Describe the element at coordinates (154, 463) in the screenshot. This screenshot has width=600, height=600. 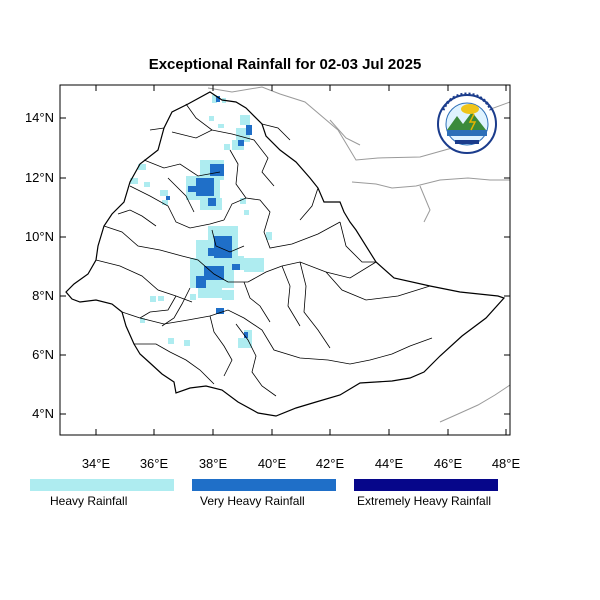
I see `x-tick-label: 36°E` at that location.